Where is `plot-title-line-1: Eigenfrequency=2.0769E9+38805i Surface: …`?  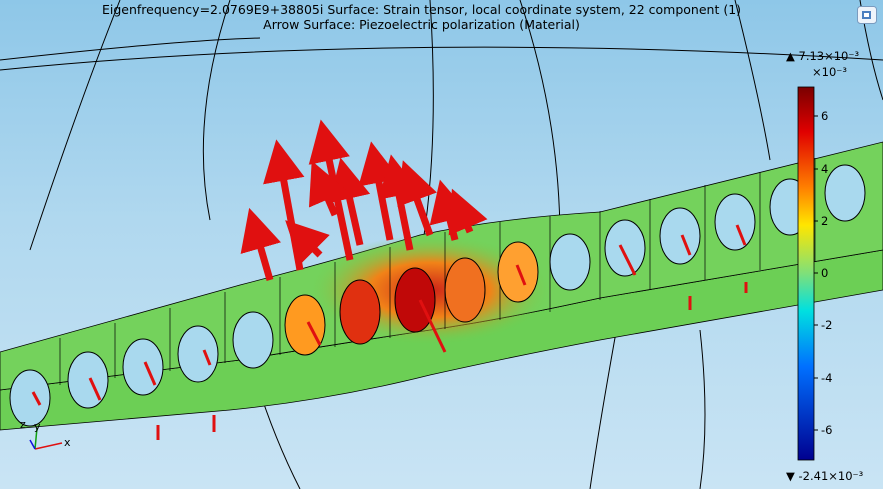
plot-title-line-1: Eigenfrequency=2.0769E9+38805i Surface: … is located at coordinates (421, 9).